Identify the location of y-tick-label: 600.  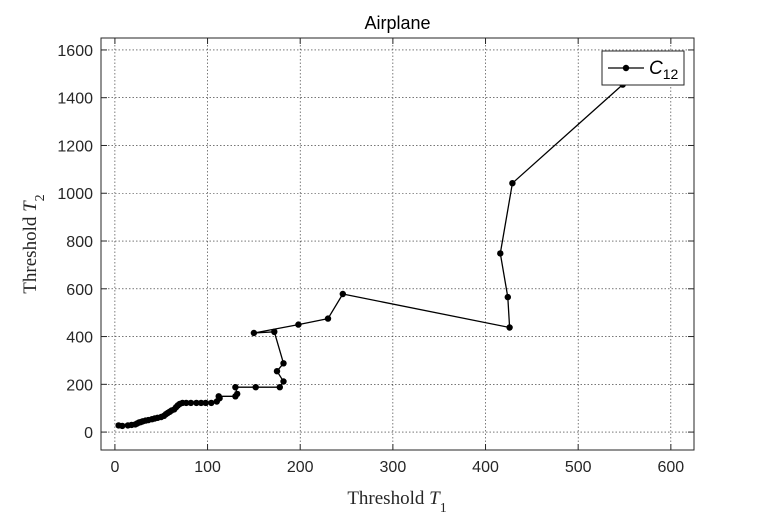
(79, 290).